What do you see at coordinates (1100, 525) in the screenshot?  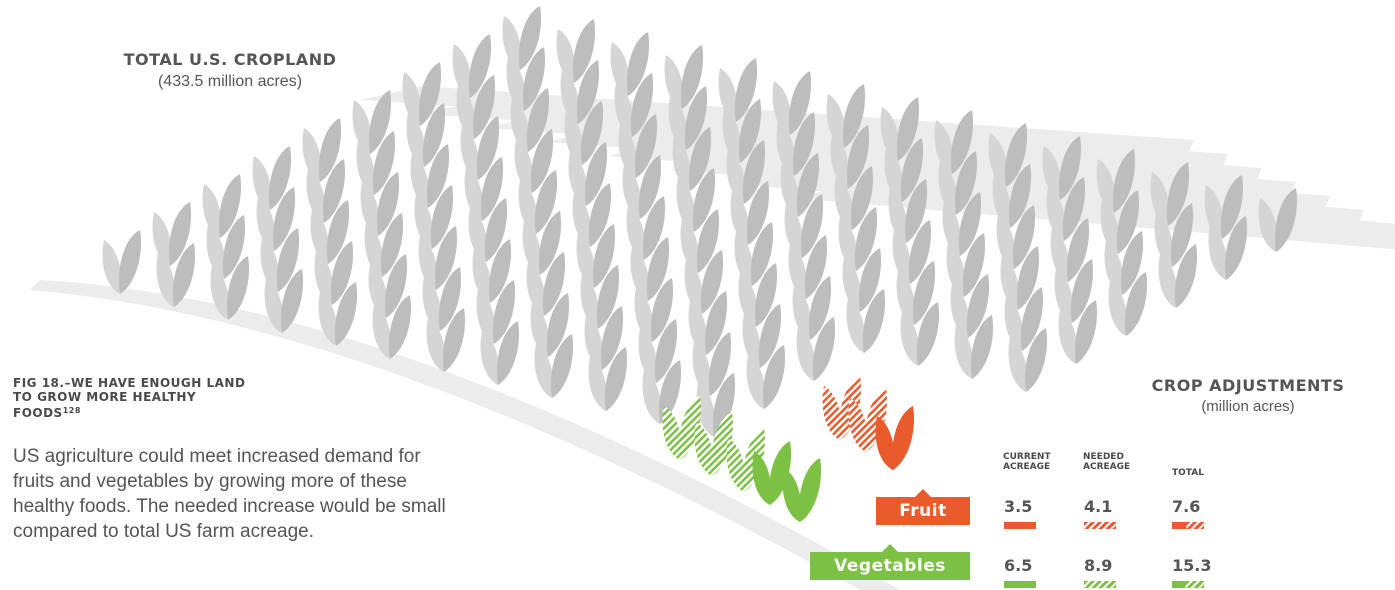 I see `fruit-needed-bar` at bounding box center [1100, 525].